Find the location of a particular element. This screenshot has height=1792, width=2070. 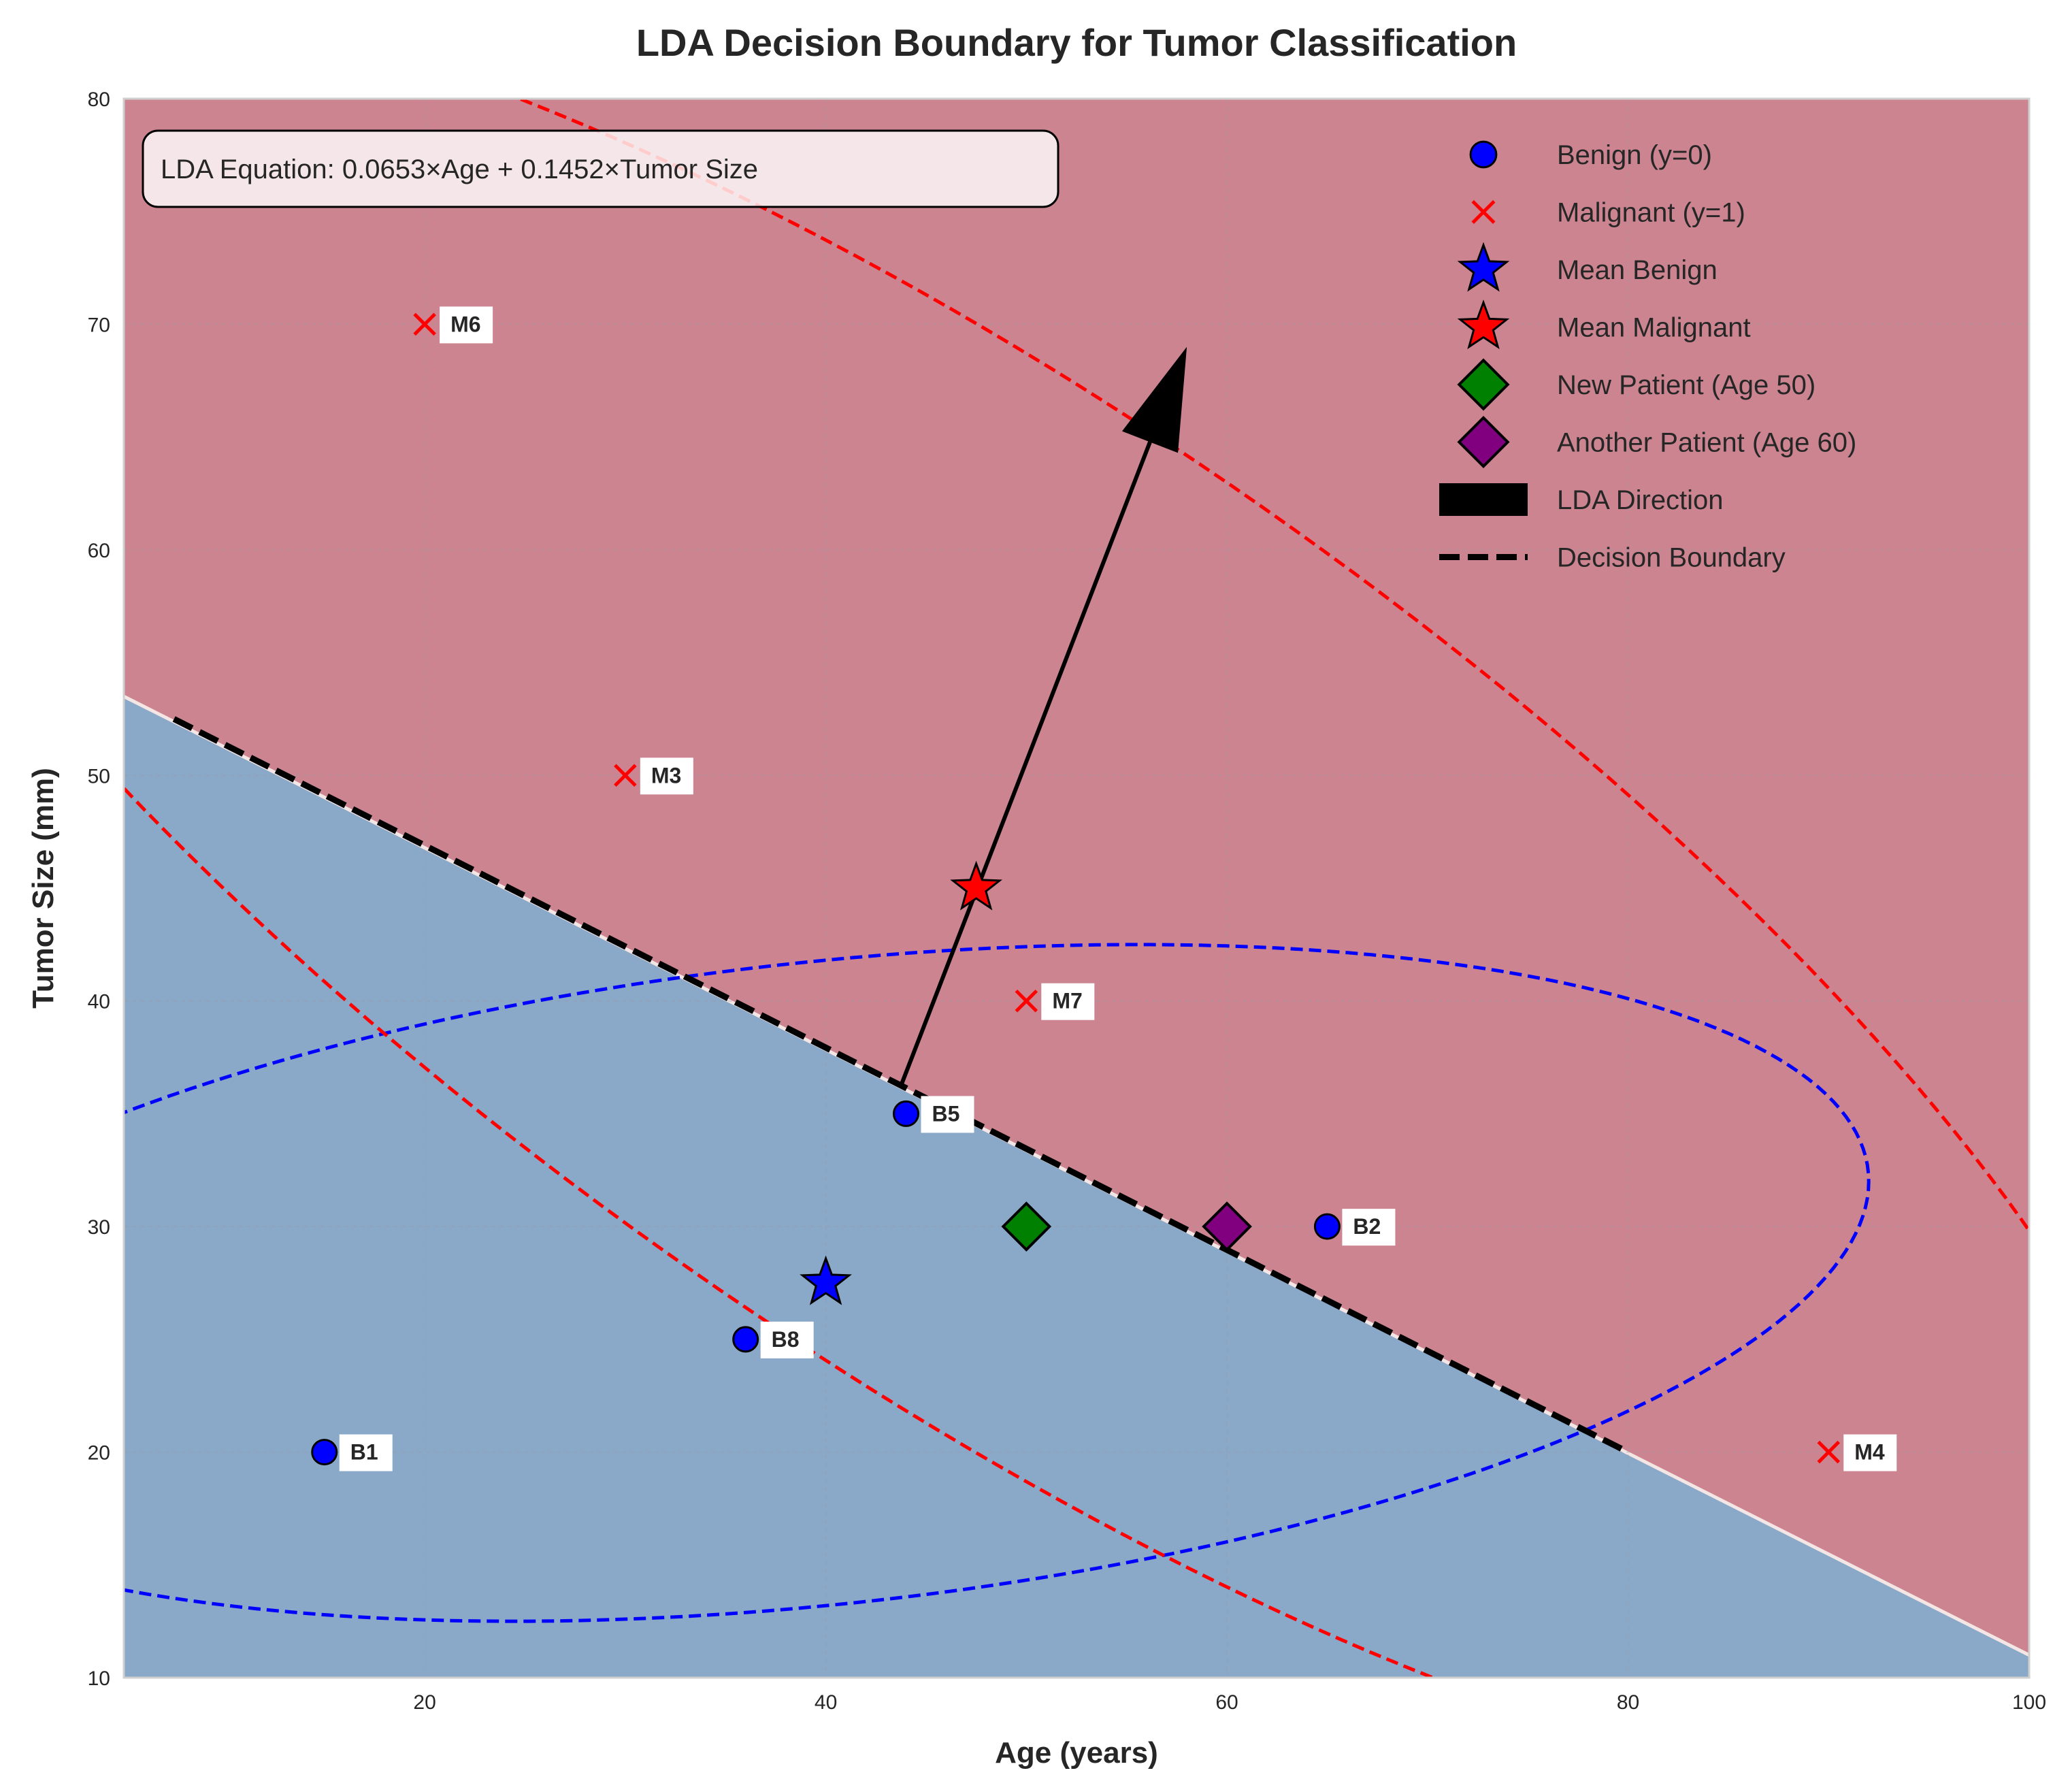

x-tick-label: 20 is located at coordinates (424, 1703).